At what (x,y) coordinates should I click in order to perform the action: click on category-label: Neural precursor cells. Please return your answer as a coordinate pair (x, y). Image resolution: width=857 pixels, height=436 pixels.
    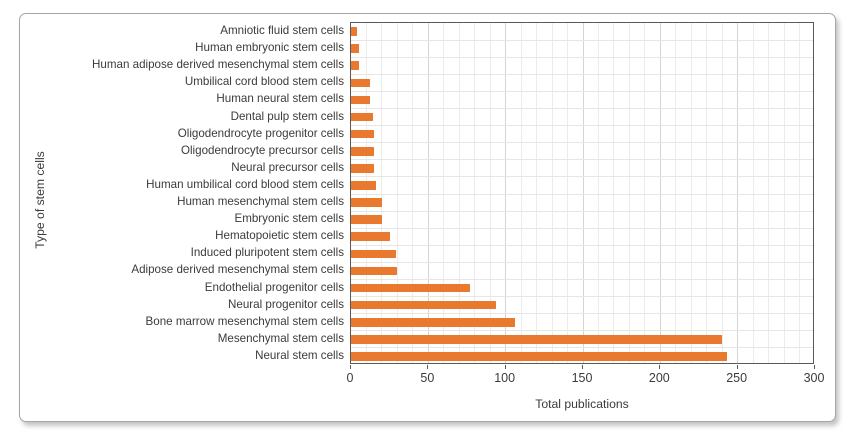
    Looking at the image, I should click on (287, 167).